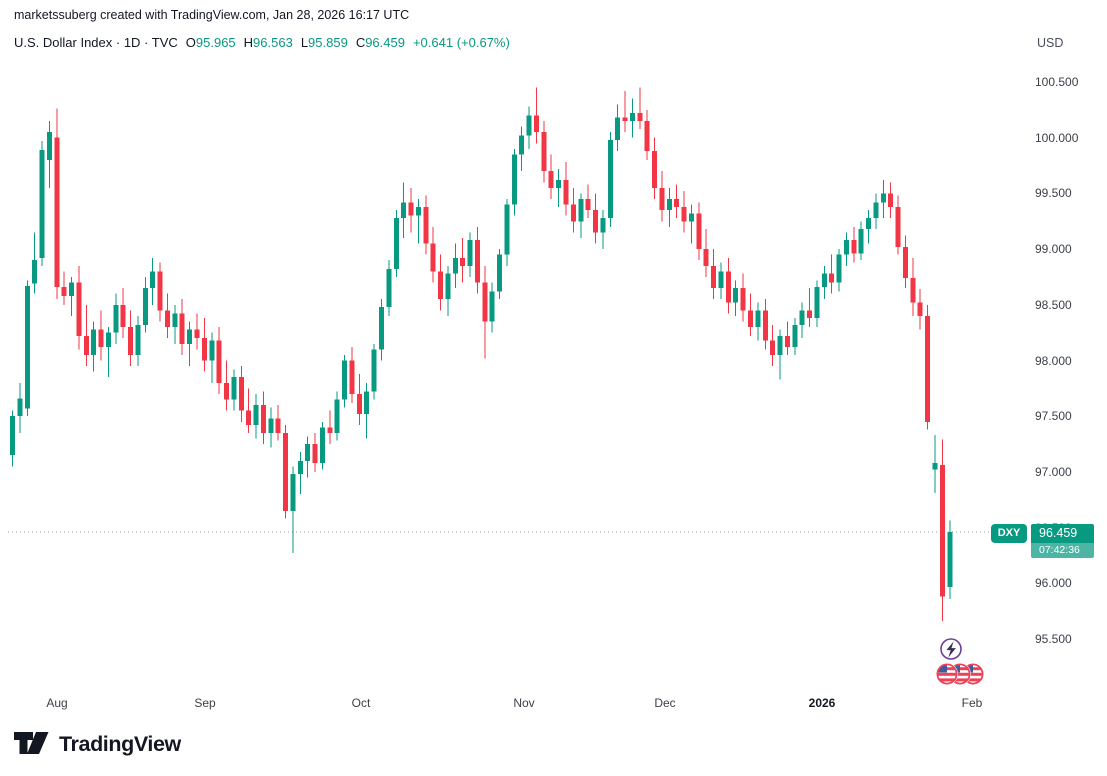 This screenshot has width=1107, height=776. I want to click on last-price-label: 96.459 07:42:36, so click(1062, 541).